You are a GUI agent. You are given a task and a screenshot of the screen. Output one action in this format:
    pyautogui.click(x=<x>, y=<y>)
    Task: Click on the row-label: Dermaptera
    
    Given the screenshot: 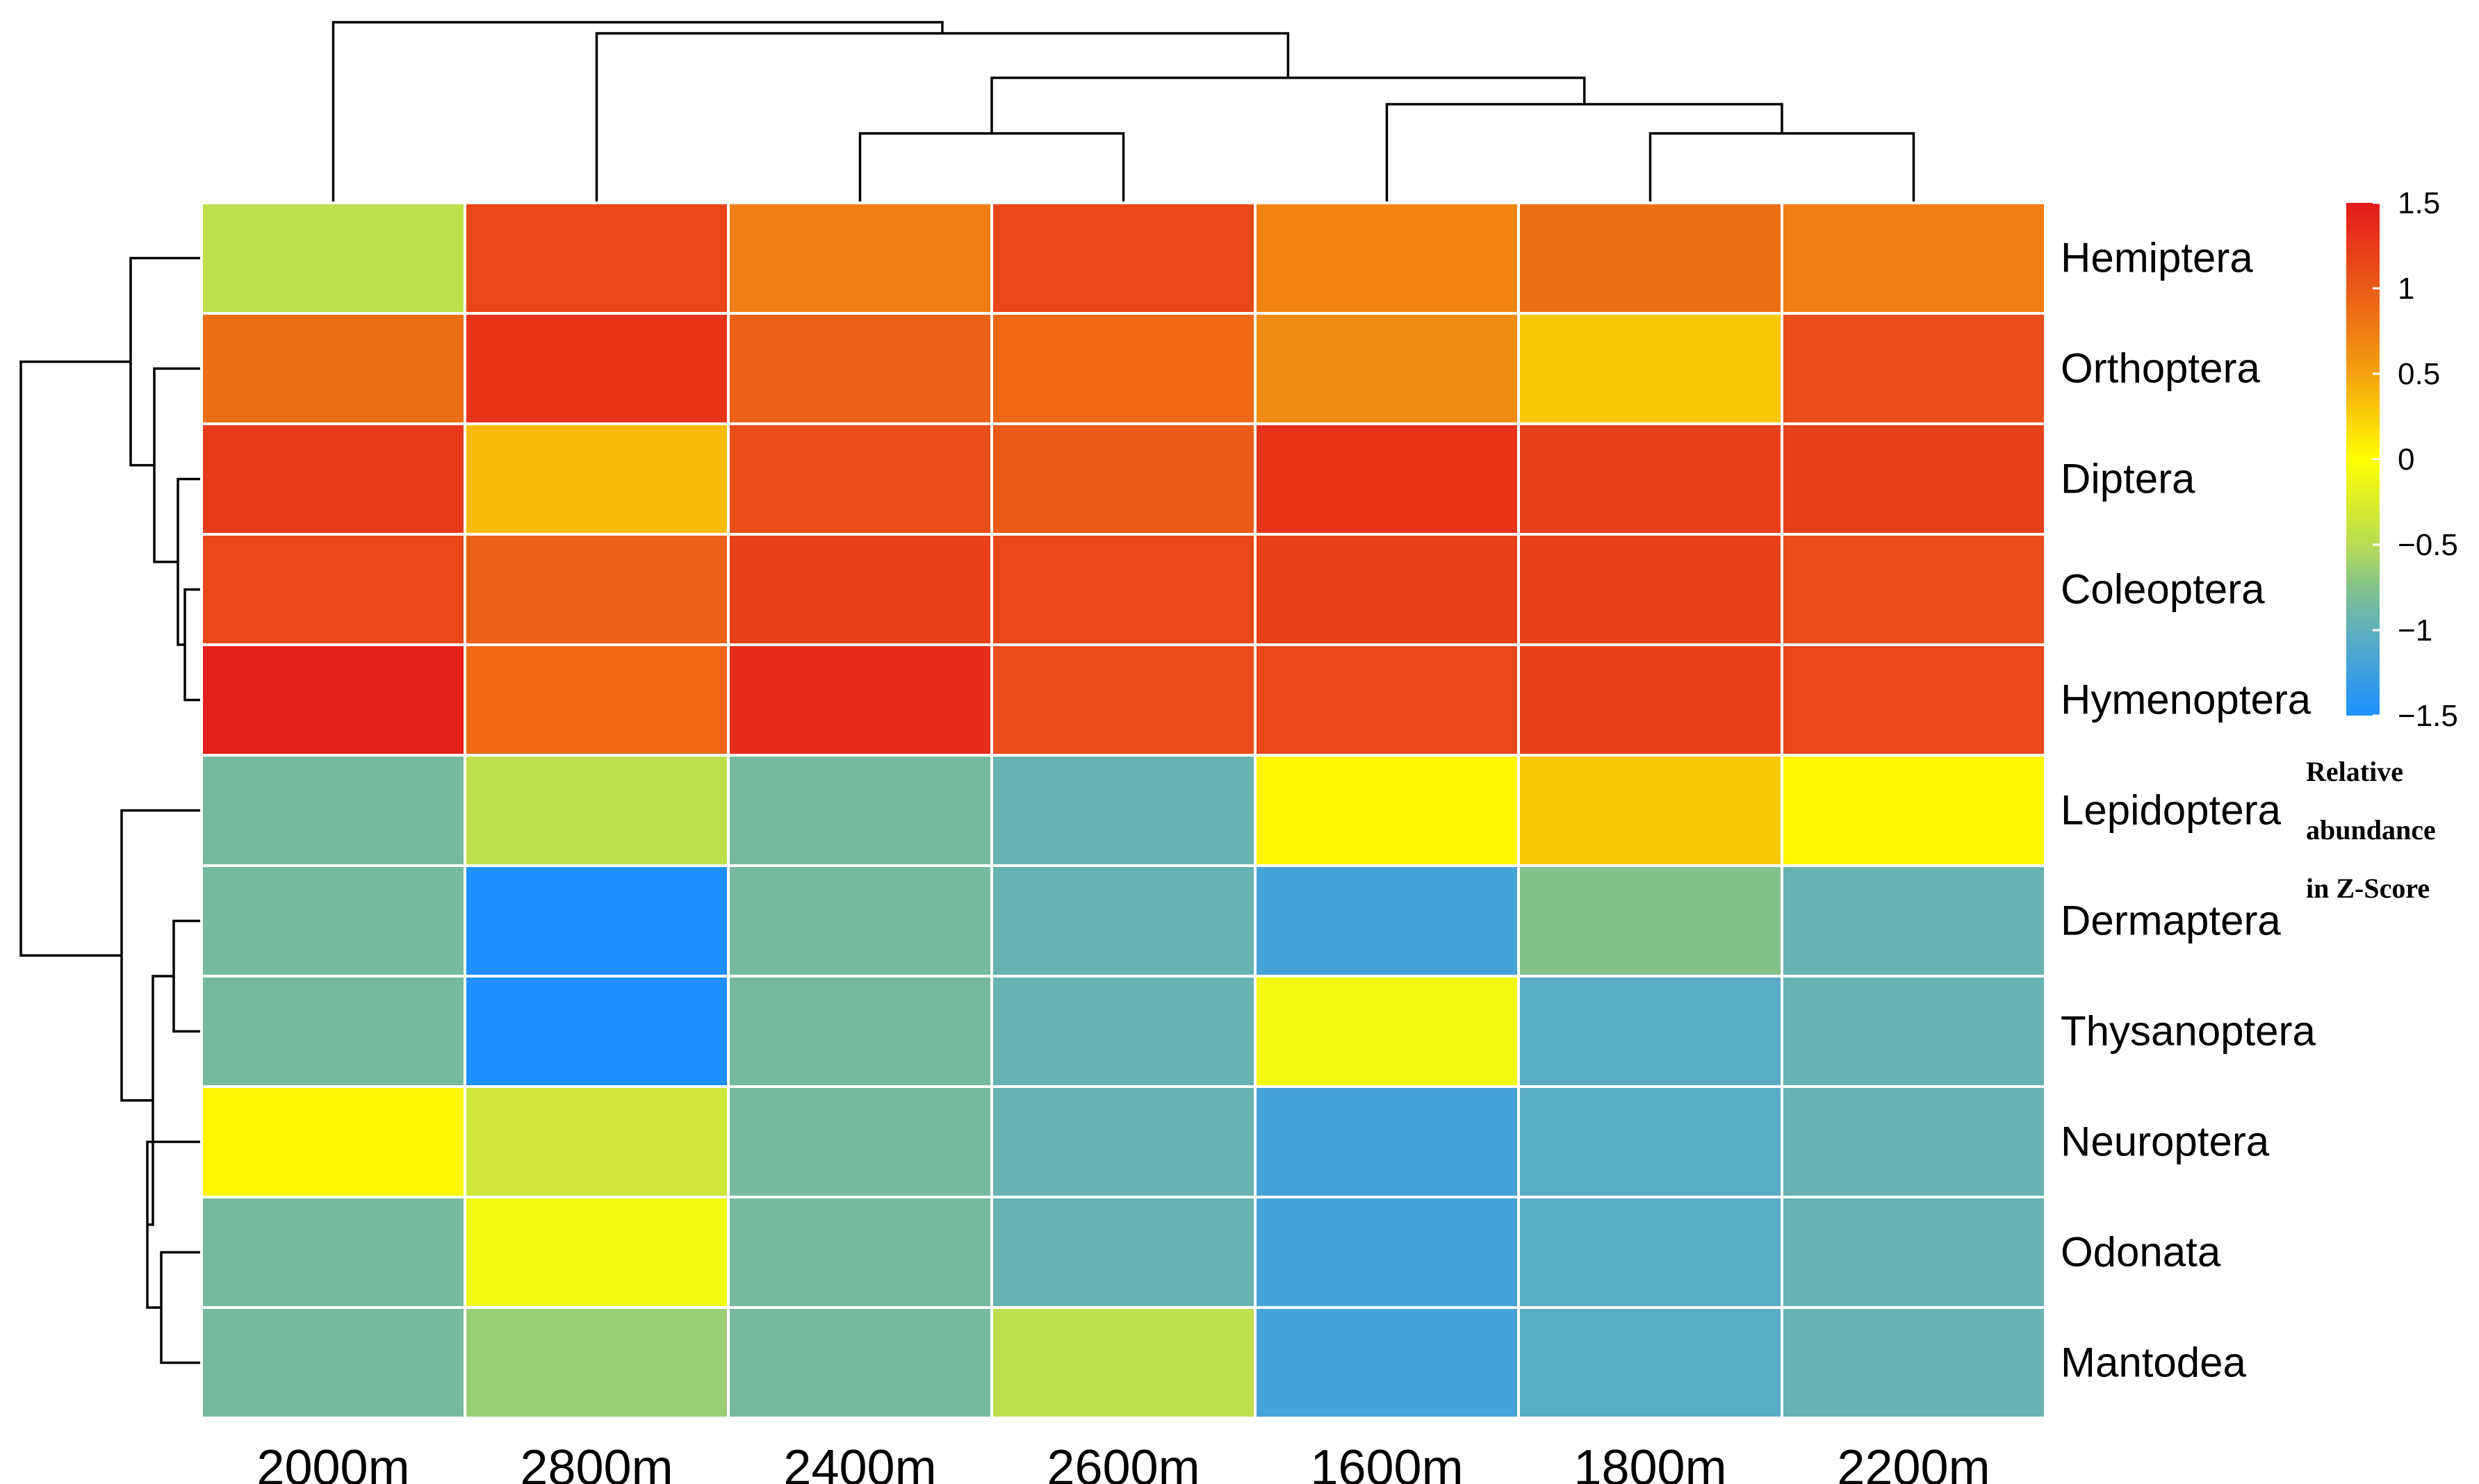 What is the action you would take?
    pyautogui.click(x=2171, y=921)
    